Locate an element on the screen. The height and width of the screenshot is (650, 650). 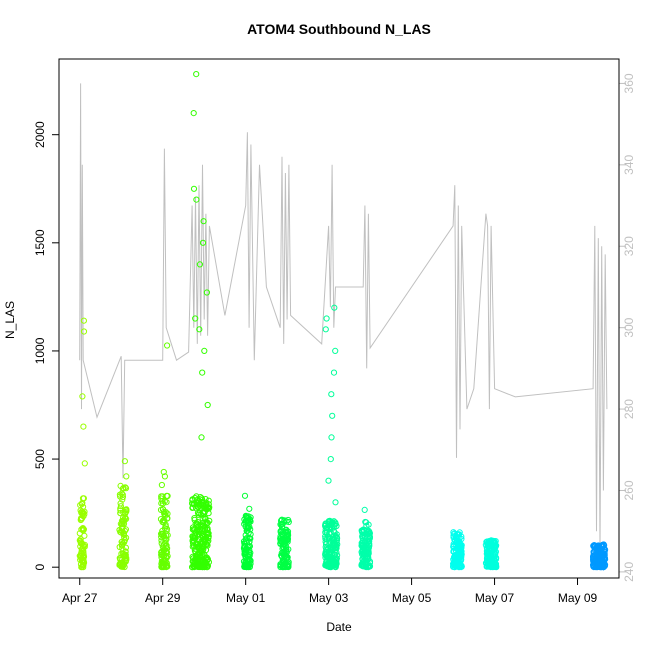
x-tick-label: Apr 27 is located at coordinates (80, 598).